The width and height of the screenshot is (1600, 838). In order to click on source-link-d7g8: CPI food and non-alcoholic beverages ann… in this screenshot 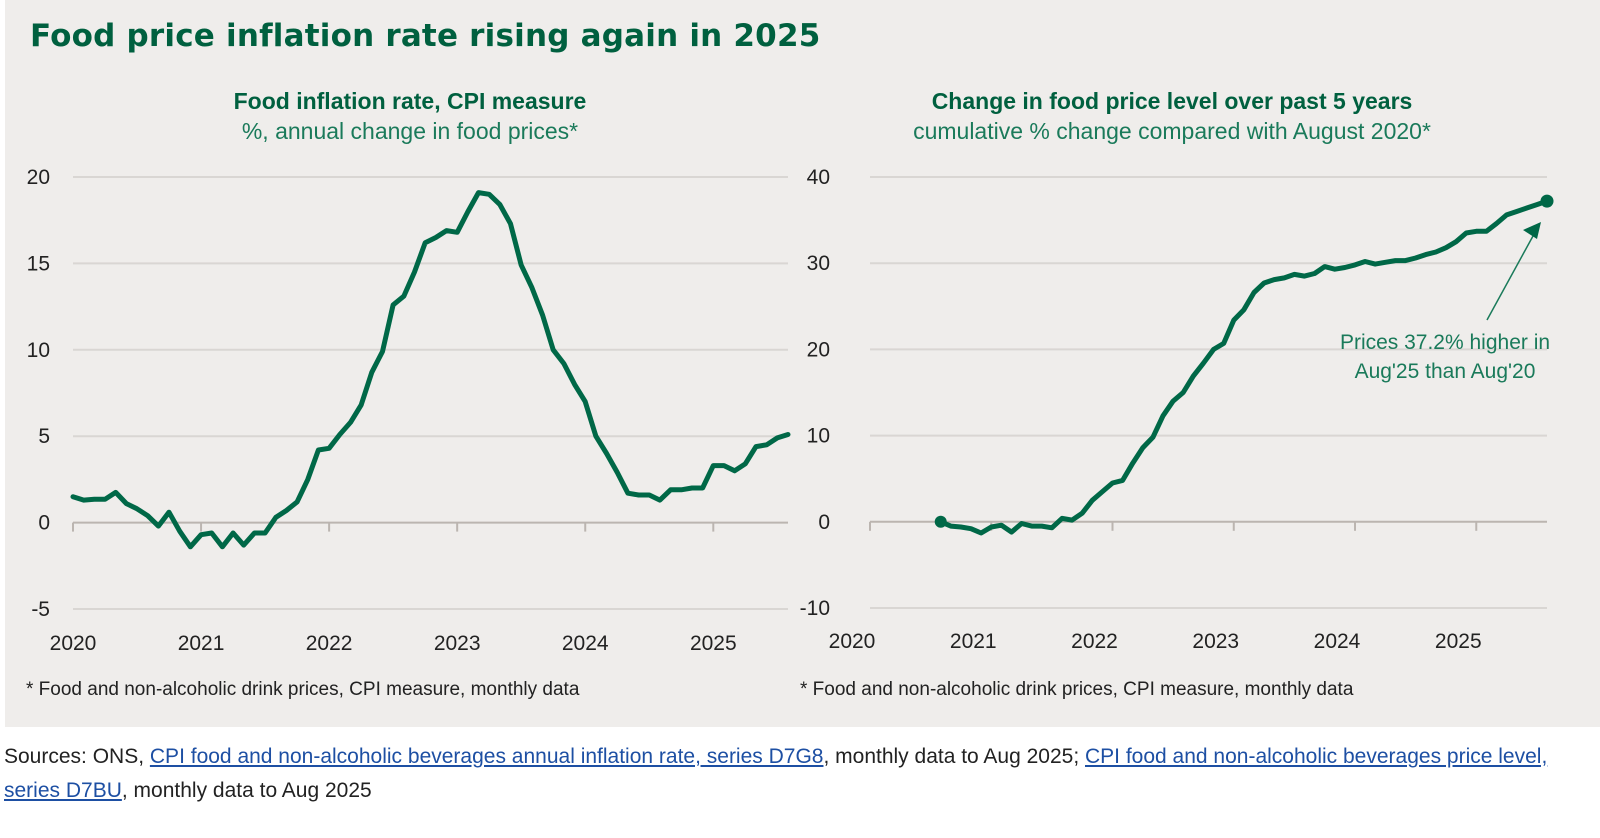, I will do `click(486, 756)`.